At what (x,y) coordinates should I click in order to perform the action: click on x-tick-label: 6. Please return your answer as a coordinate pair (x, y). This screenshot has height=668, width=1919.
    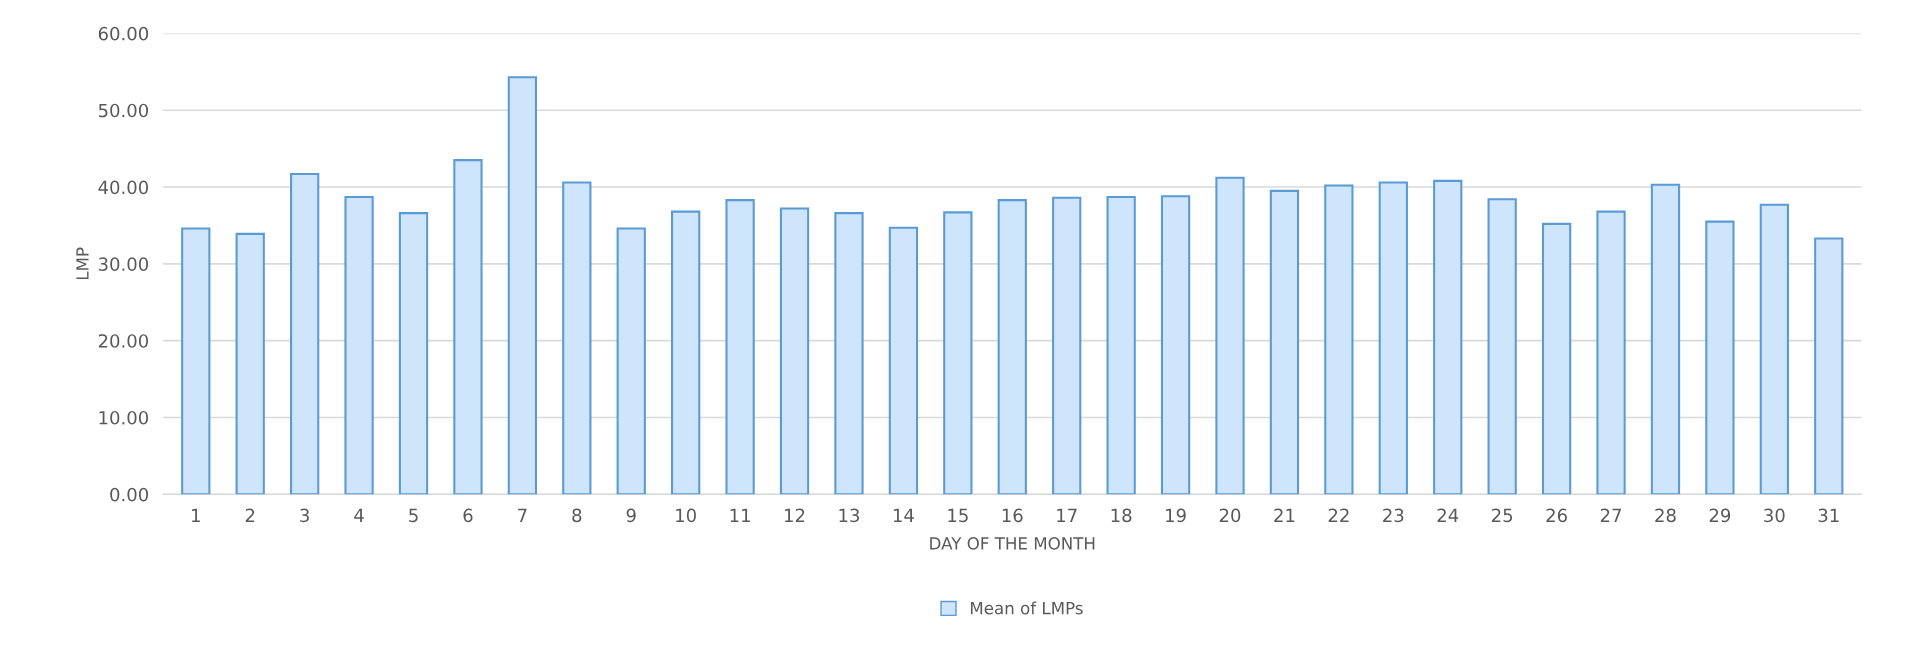
    Looking at the image, I should click on (468, 515).